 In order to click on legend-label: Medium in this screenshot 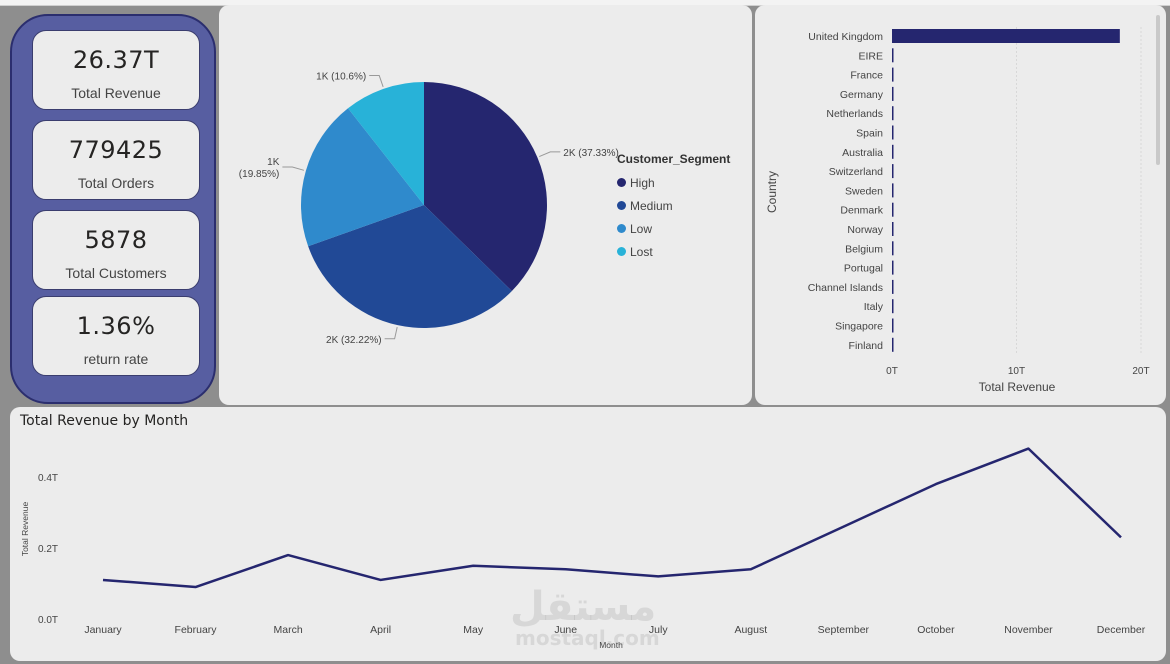, I will do `click(651, 205)`.